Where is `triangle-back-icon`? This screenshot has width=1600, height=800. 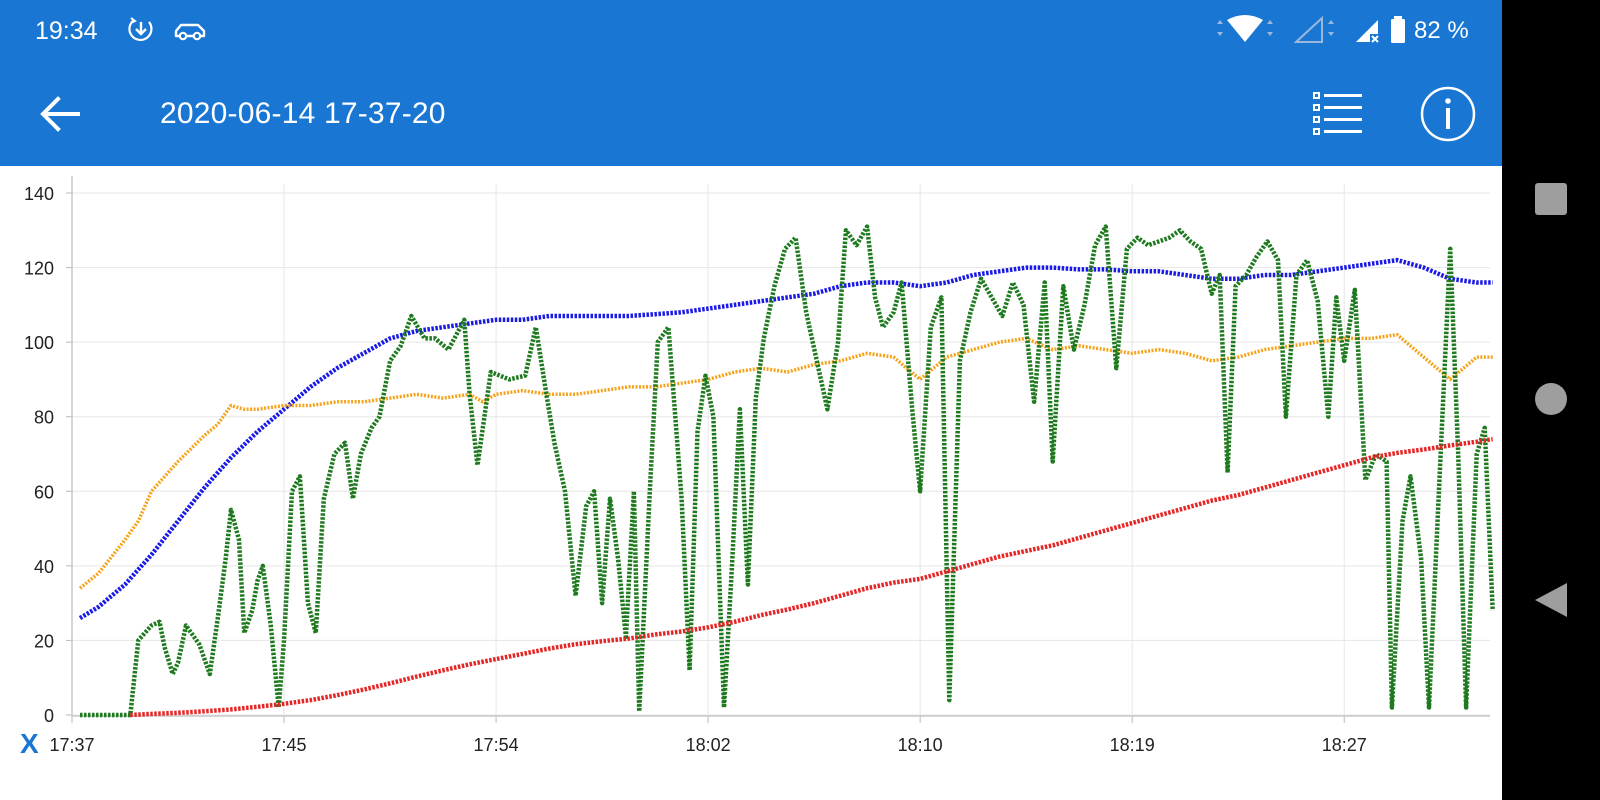
triangle-back-icon is located at coordinates (1551, 600).